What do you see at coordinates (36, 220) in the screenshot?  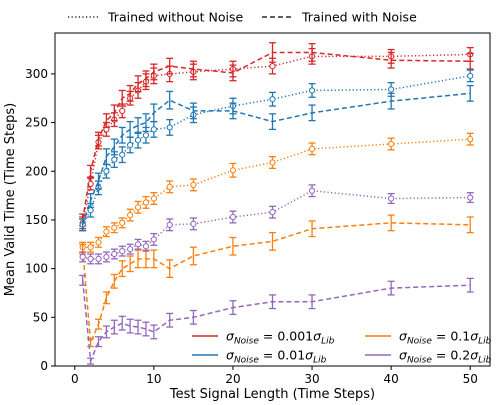 I see `y-tick-label: 150` at bounding box center [36, 220].